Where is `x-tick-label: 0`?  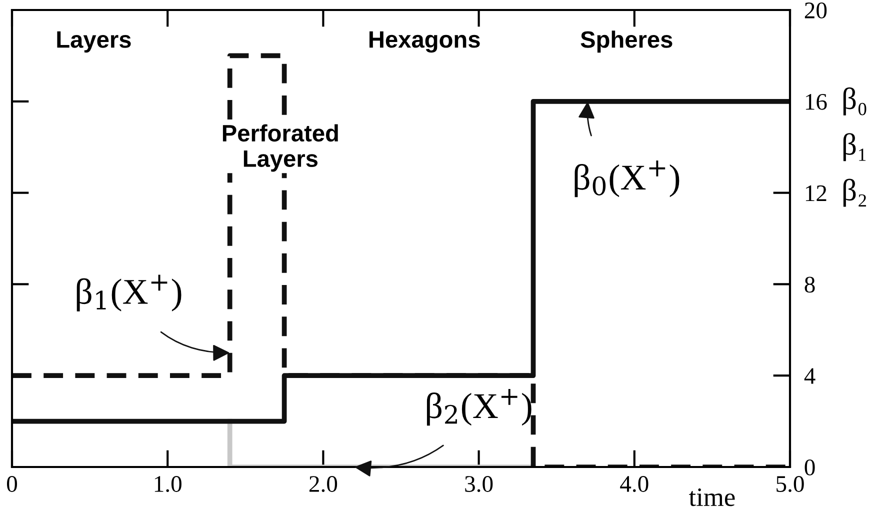
x-tick-label: 0 is located at coordinates (12, 484).